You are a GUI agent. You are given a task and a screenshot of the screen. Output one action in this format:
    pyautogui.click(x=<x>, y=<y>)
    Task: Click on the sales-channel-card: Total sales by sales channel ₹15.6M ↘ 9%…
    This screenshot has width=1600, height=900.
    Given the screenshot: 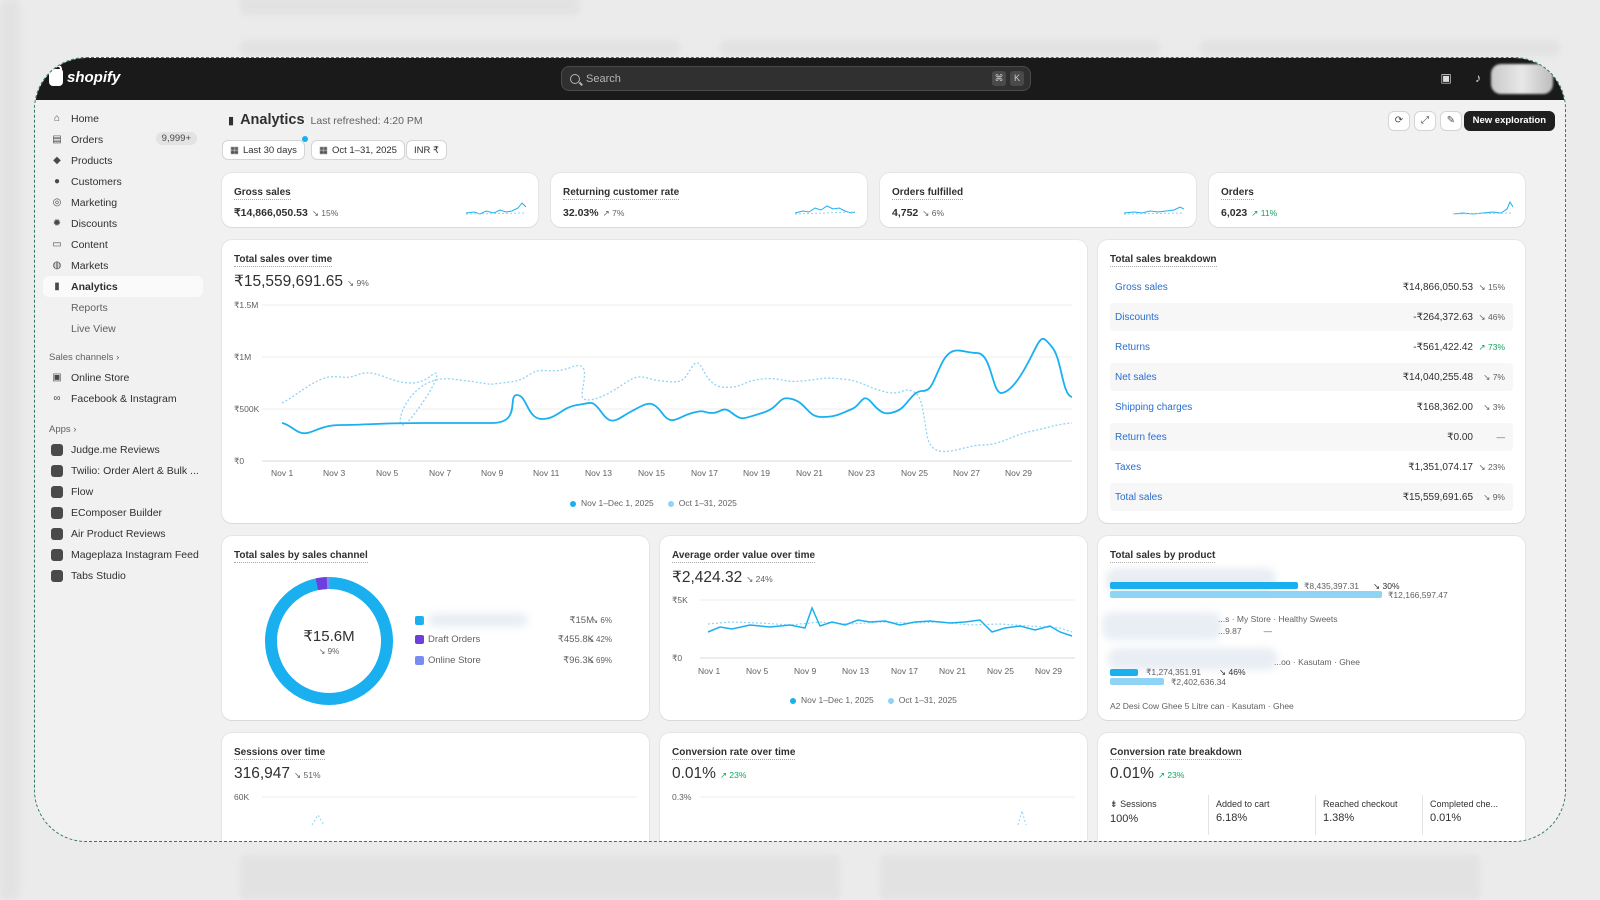 What is the action you would take?
    pyautogui.click(x=435, y=628)
    